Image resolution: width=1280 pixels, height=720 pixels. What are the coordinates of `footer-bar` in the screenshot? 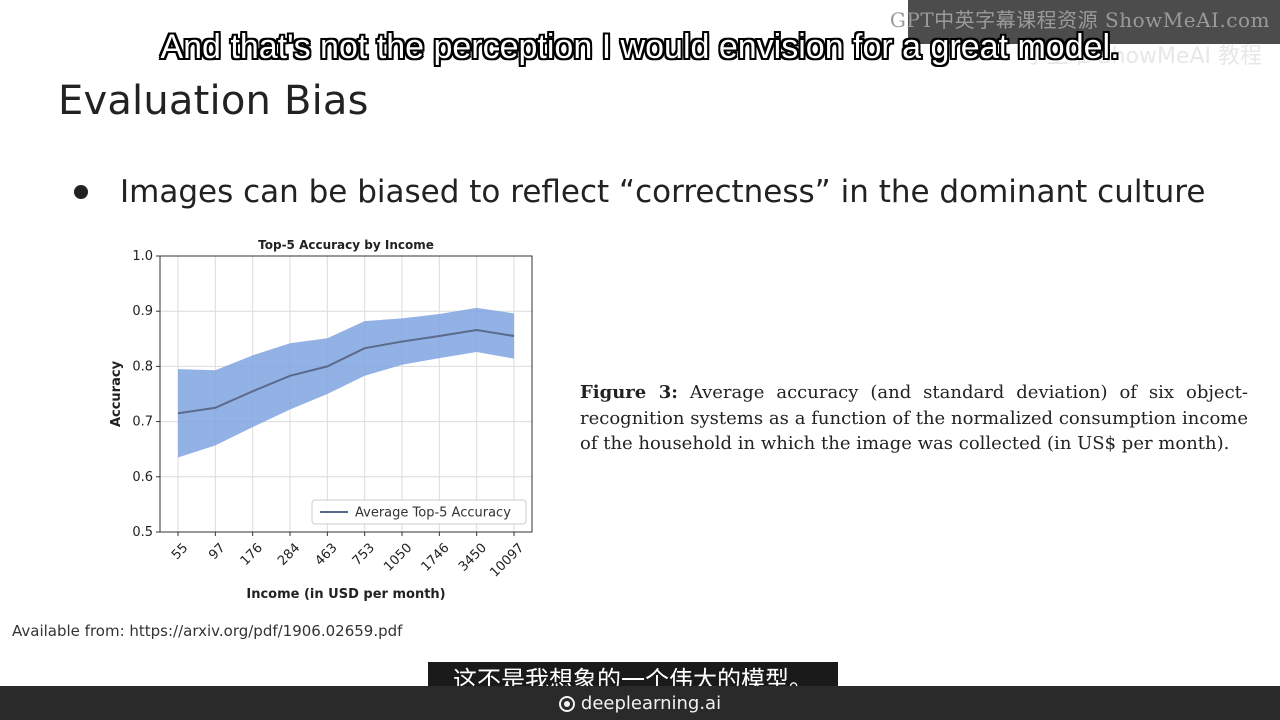 It's located at (640, 703).